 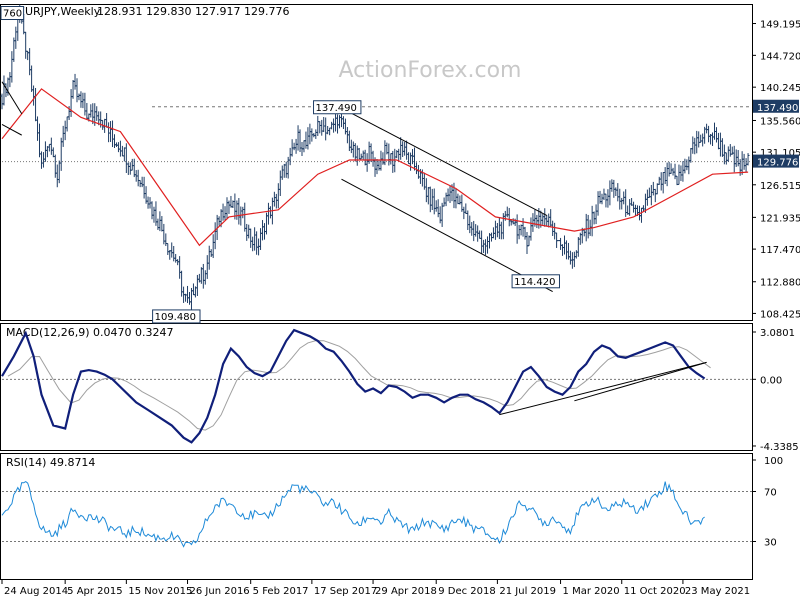 I want to click on x-tick-label: 17 Sep 2017, so click(x=345, y=591).